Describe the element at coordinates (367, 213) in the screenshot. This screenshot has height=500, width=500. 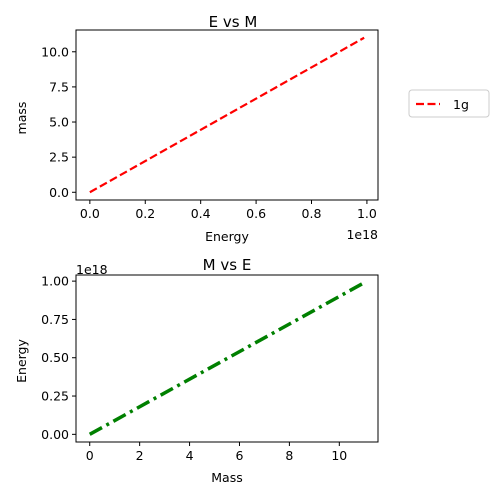
I see `x-tick-label-top: 1.0` at that location.